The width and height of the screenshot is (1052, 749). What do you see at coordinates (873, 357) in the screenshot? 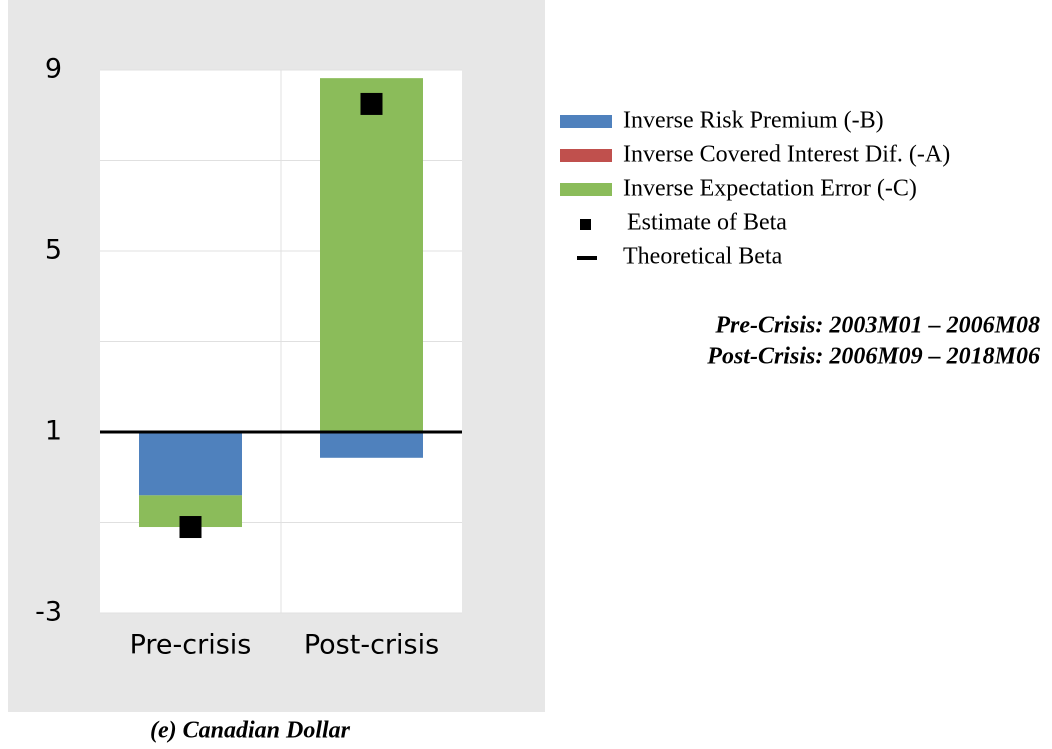
I see `annotation: Post-Crisis: 2006M09 – 2018M06` at bounding box center [873, 357].